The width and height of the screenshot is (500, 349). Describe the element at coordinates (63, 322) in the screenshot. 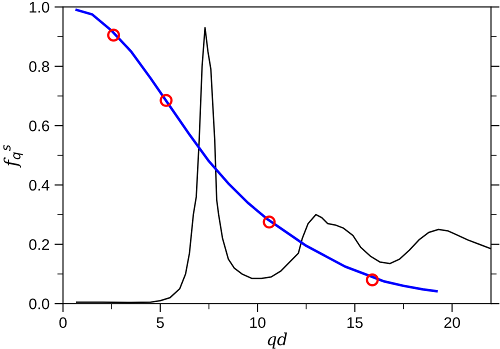

I see `x-tick-label: 0` at that location.